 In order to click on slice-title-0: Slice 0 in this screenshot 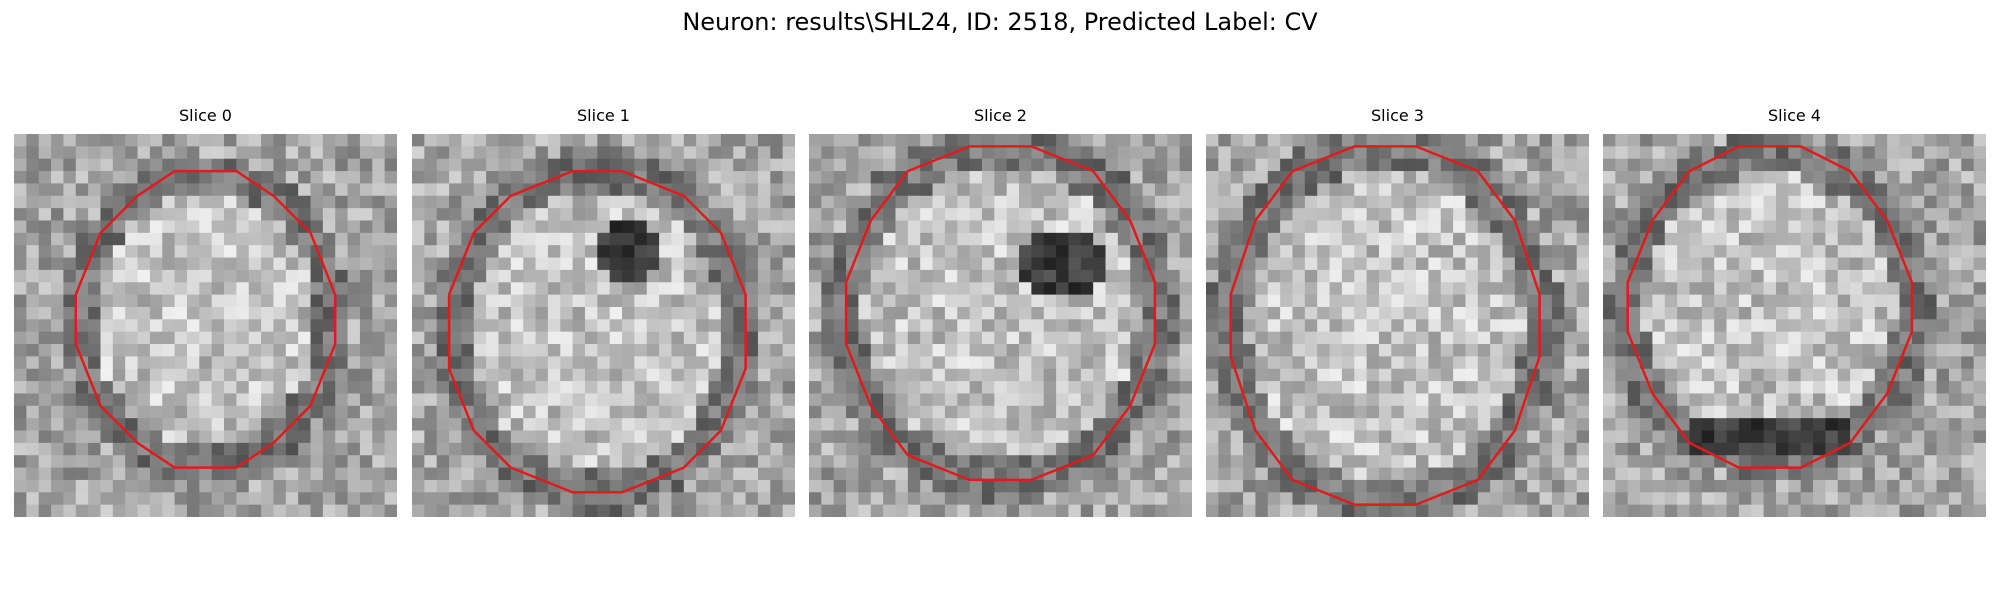, I will do `click(205, 115)`.